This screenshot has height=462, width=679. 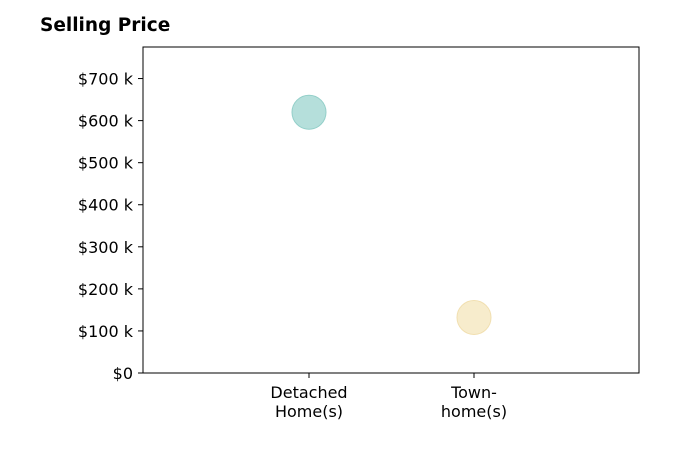 I want to click on y-tick-label: $100 k, so click(x=106, y=331).